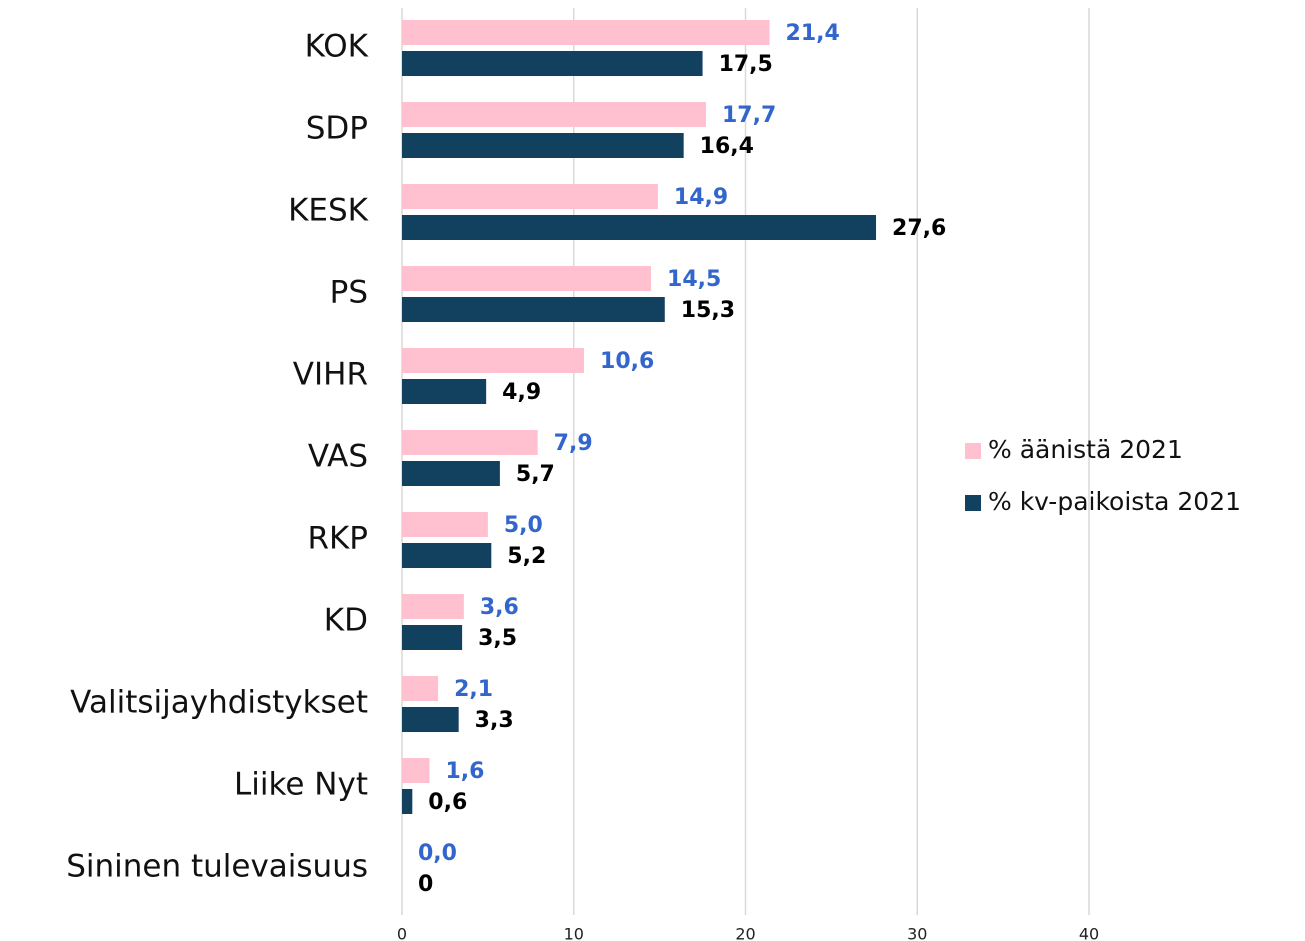  Describe the element at coordinates (745, 933) in the screenshot. I see `x-tick-label: 20` at that location.